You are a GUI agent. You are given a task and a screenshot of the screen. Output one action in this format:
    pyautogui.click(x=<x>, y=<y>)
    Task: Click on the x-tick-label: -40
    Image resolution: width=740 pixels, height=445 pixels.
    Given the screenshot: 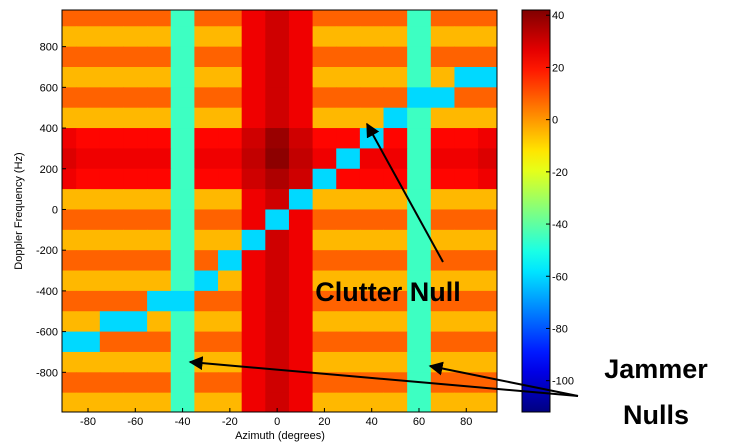 What is the action you would take?
    pyautogui.click(x=183, y=422)
    